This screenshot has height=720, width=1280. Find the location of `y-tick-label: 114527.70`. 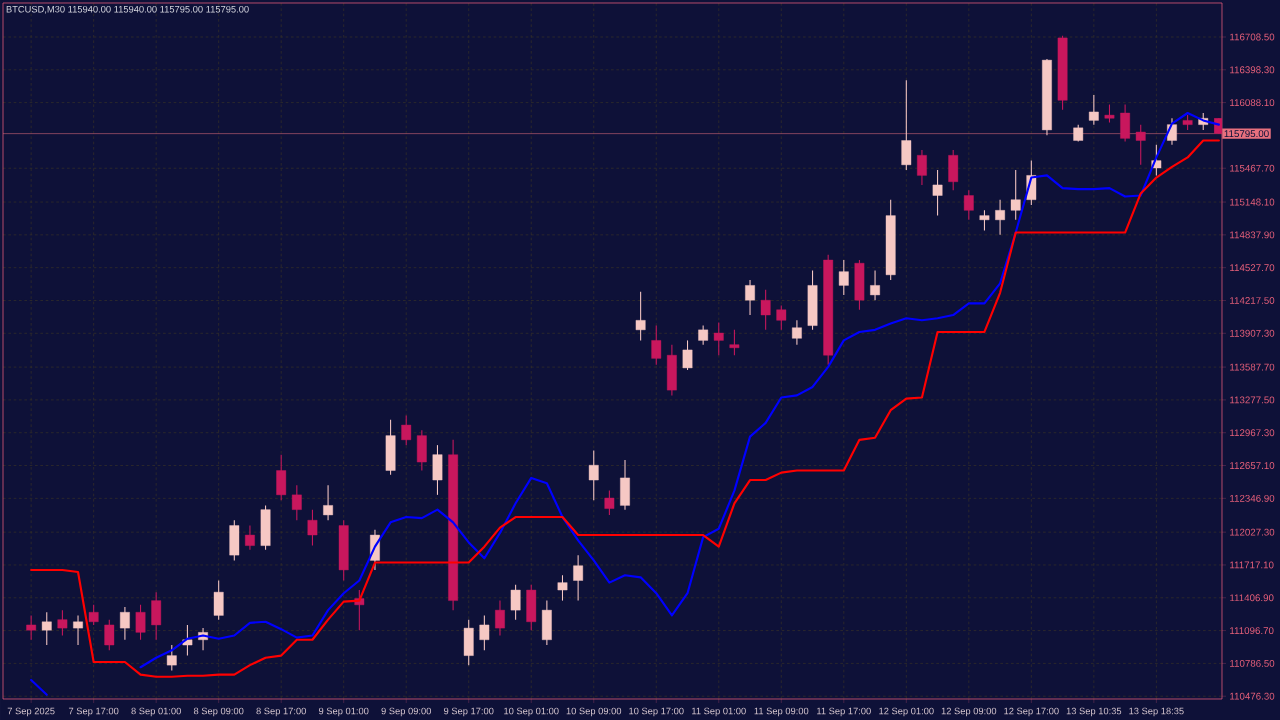

y-tick-label: 114527.70 is located at coordinates (1252, 268).